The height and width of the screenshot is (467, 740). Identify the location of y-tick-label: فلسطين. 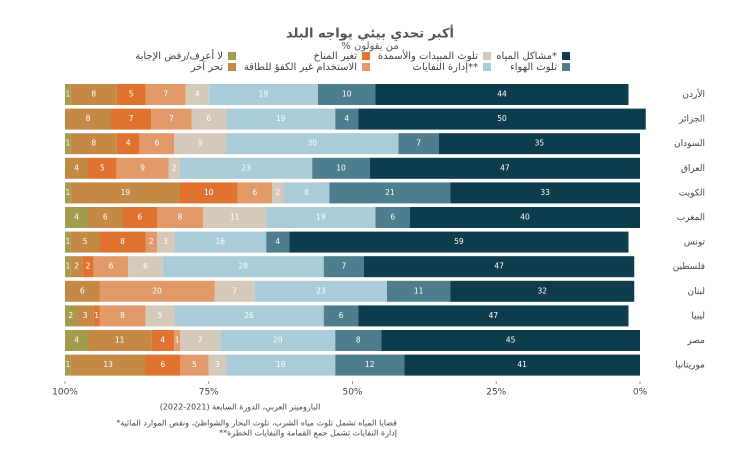
(689, 267).